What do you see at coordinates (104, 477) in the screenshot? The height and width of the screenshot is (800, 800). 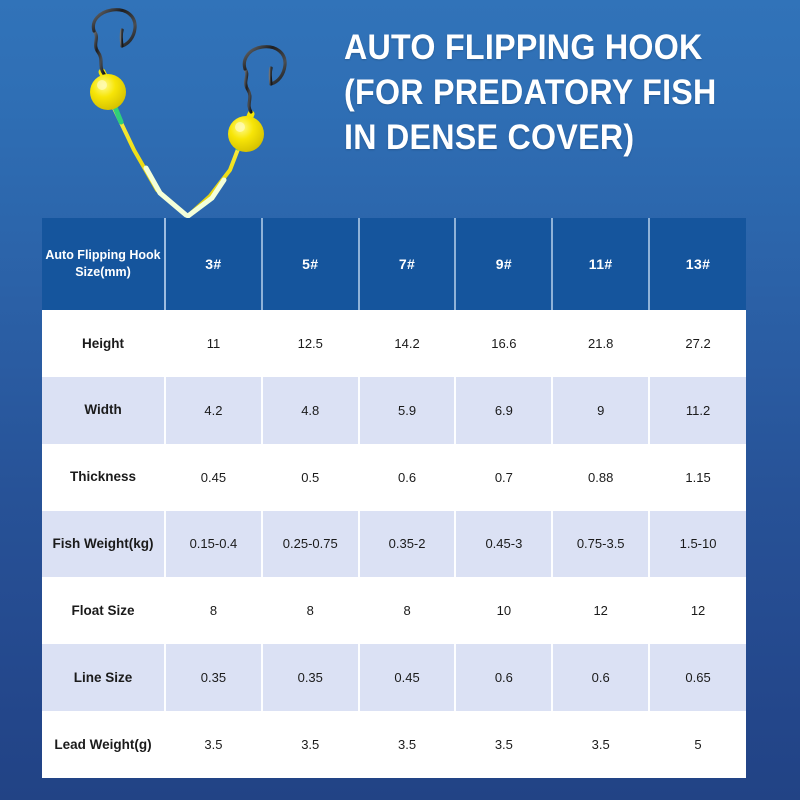 I see `row-label-thickness: Thickness` at bounding box center [104, 477].